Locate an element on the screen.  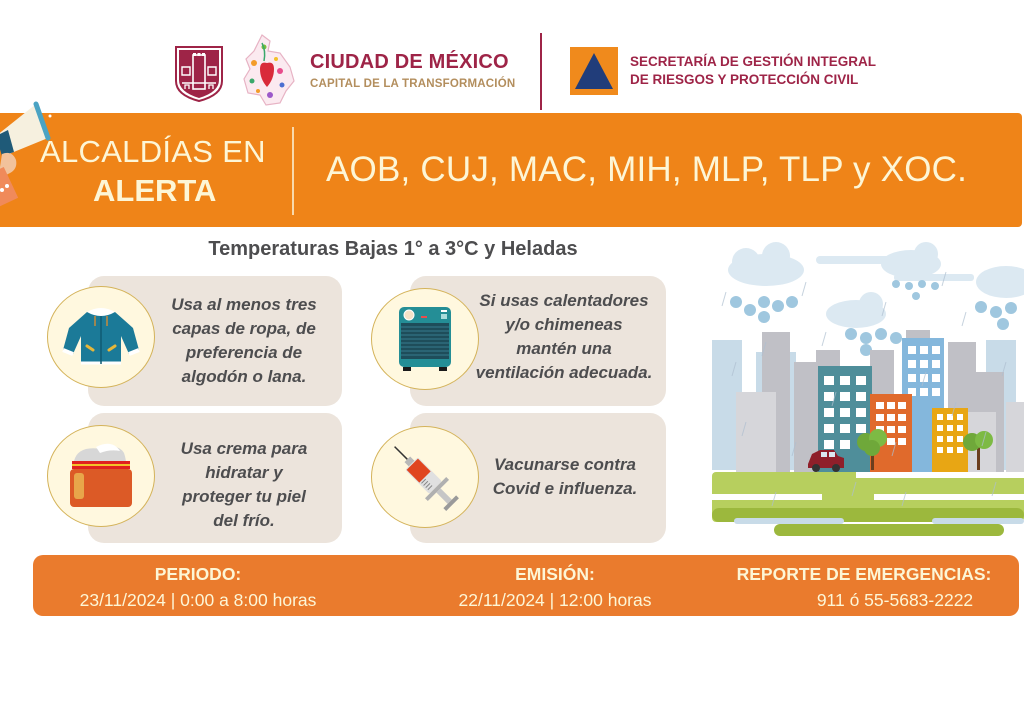
alcaldias-list: AOB, CUJ, MAC, MIH, MLP, TLP y XOC. is located at coordinates (647, 169).